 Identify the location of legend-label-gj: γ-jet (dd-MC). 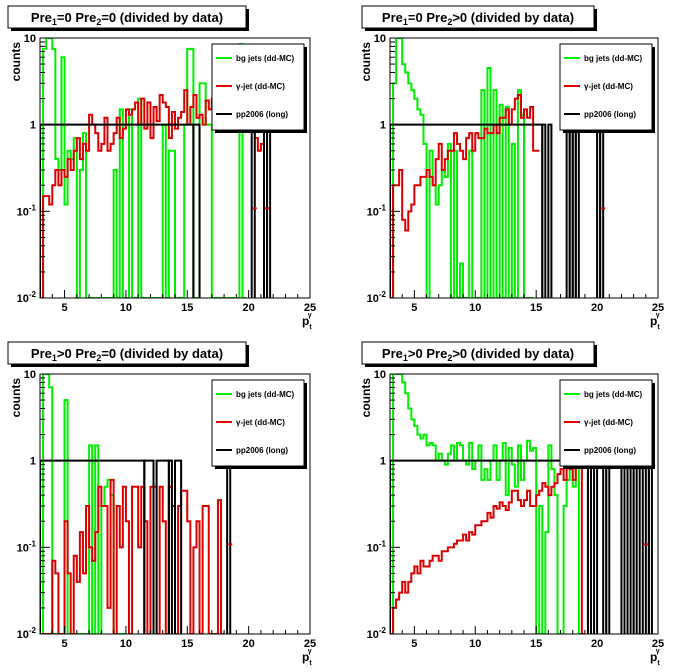
(608, 422).